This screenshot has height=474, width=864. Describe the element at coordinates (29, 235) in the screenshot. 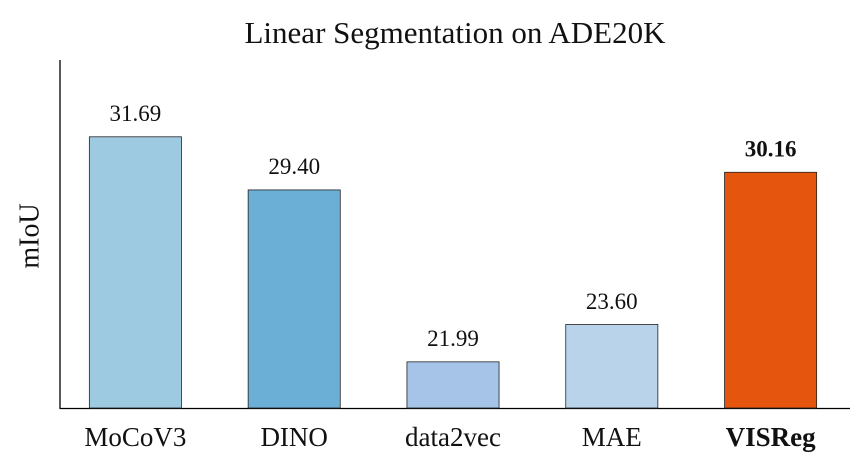

I see `y-axis-label: mIoU` at that location.